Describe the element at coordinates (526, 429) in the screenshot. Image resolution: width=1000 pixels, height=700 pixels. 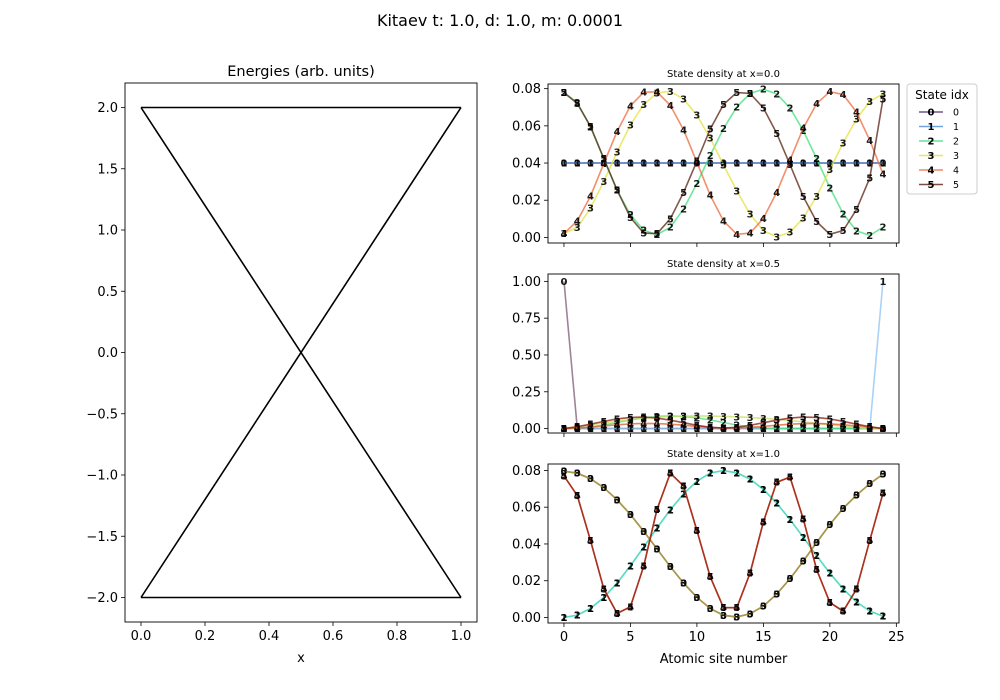
I see `y-tick-label: 0.00` at that location.